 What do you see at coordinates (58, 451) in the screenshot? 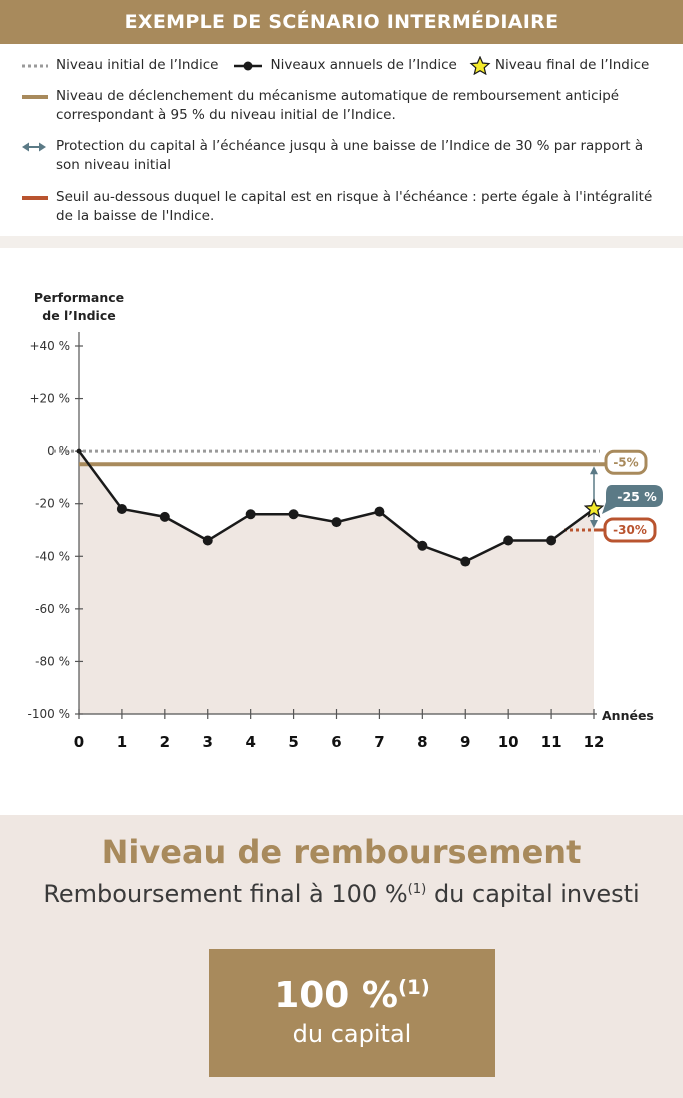
I see `y-tick-label: 0 %` at bounding box center [58, 451].